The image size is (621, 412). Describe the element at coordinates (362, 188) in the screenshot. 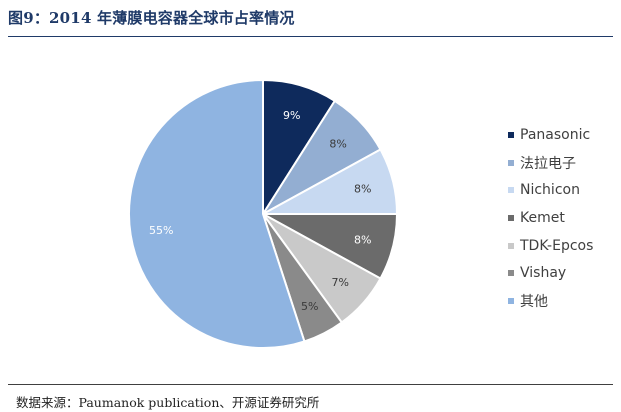

I see `pie-slice-label-2: 8%` at that location.